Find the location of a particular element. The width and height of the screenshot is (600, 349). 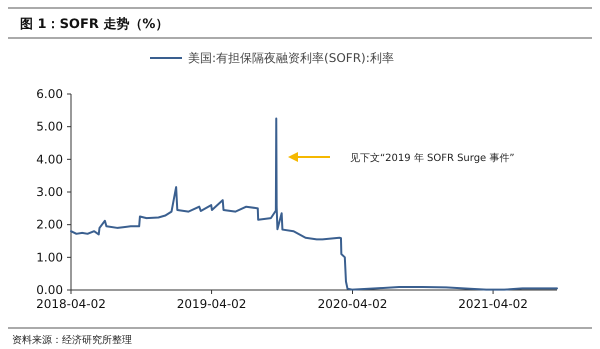

chart-title: 图 1：SOFR 走势（%） is located at coordinates (94, 24).